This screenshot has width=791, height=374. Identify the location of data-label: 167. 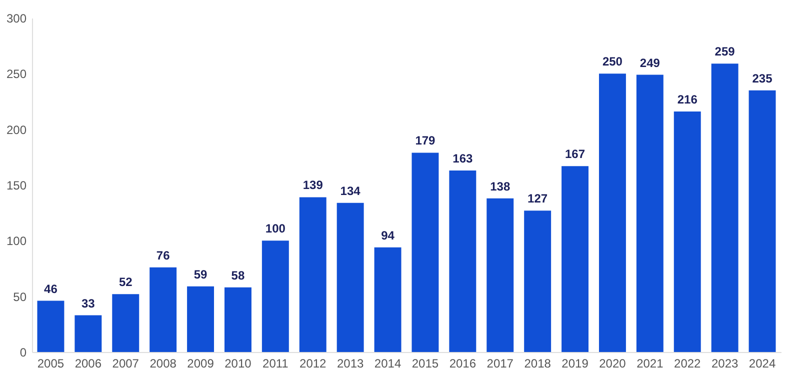
(575, 154).